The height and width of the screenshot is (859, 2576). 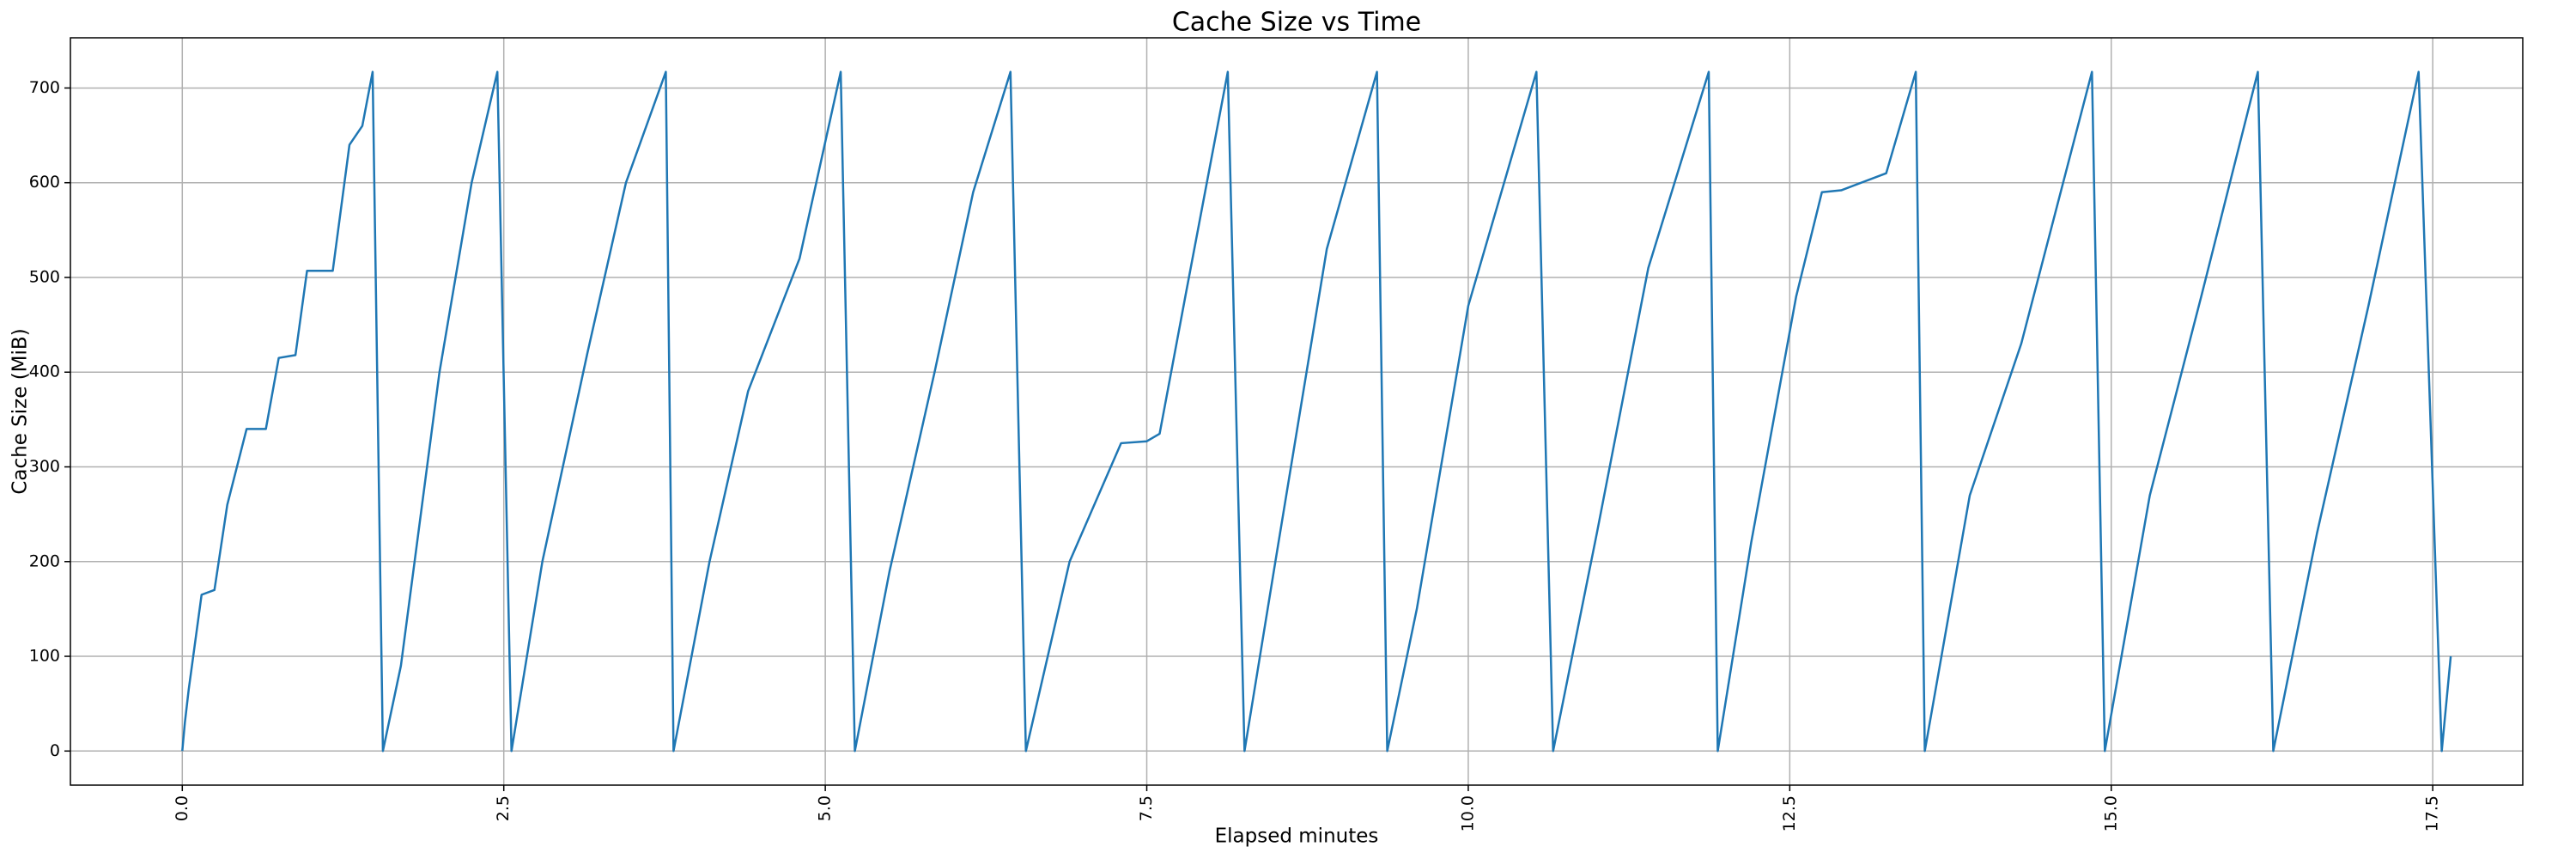 I want to click on y-tick-label: 700, so click(x=44, y=87).